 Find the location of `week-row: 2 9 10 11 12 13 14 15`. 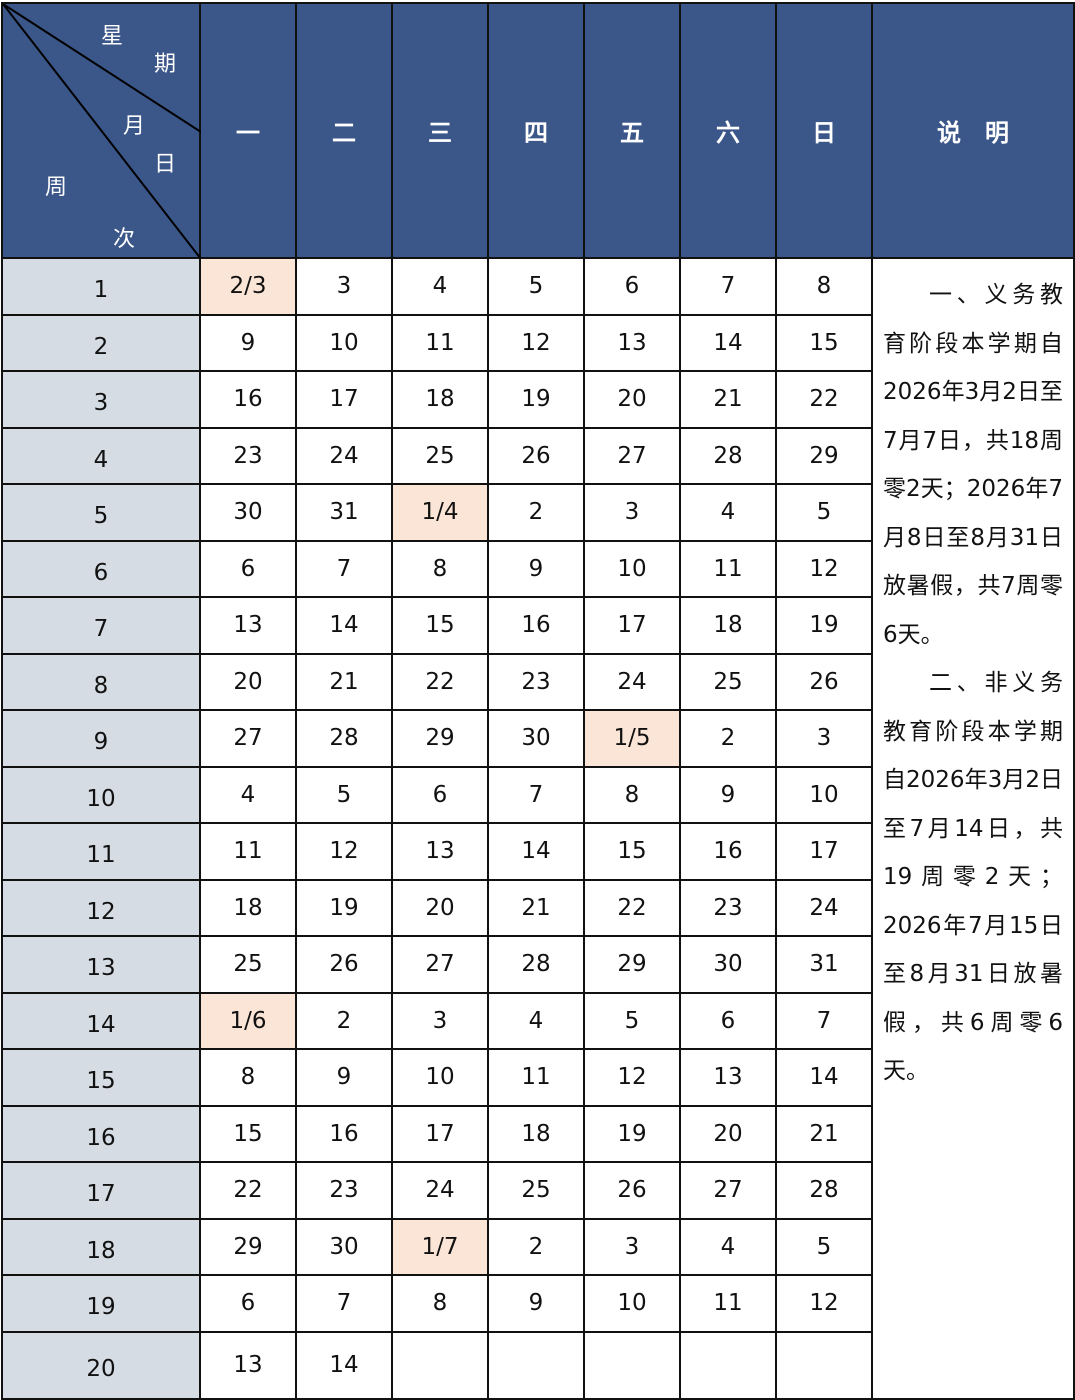

week-row: 2 9 10 11 12 13 14 15 is located at coordinates (537, 342).